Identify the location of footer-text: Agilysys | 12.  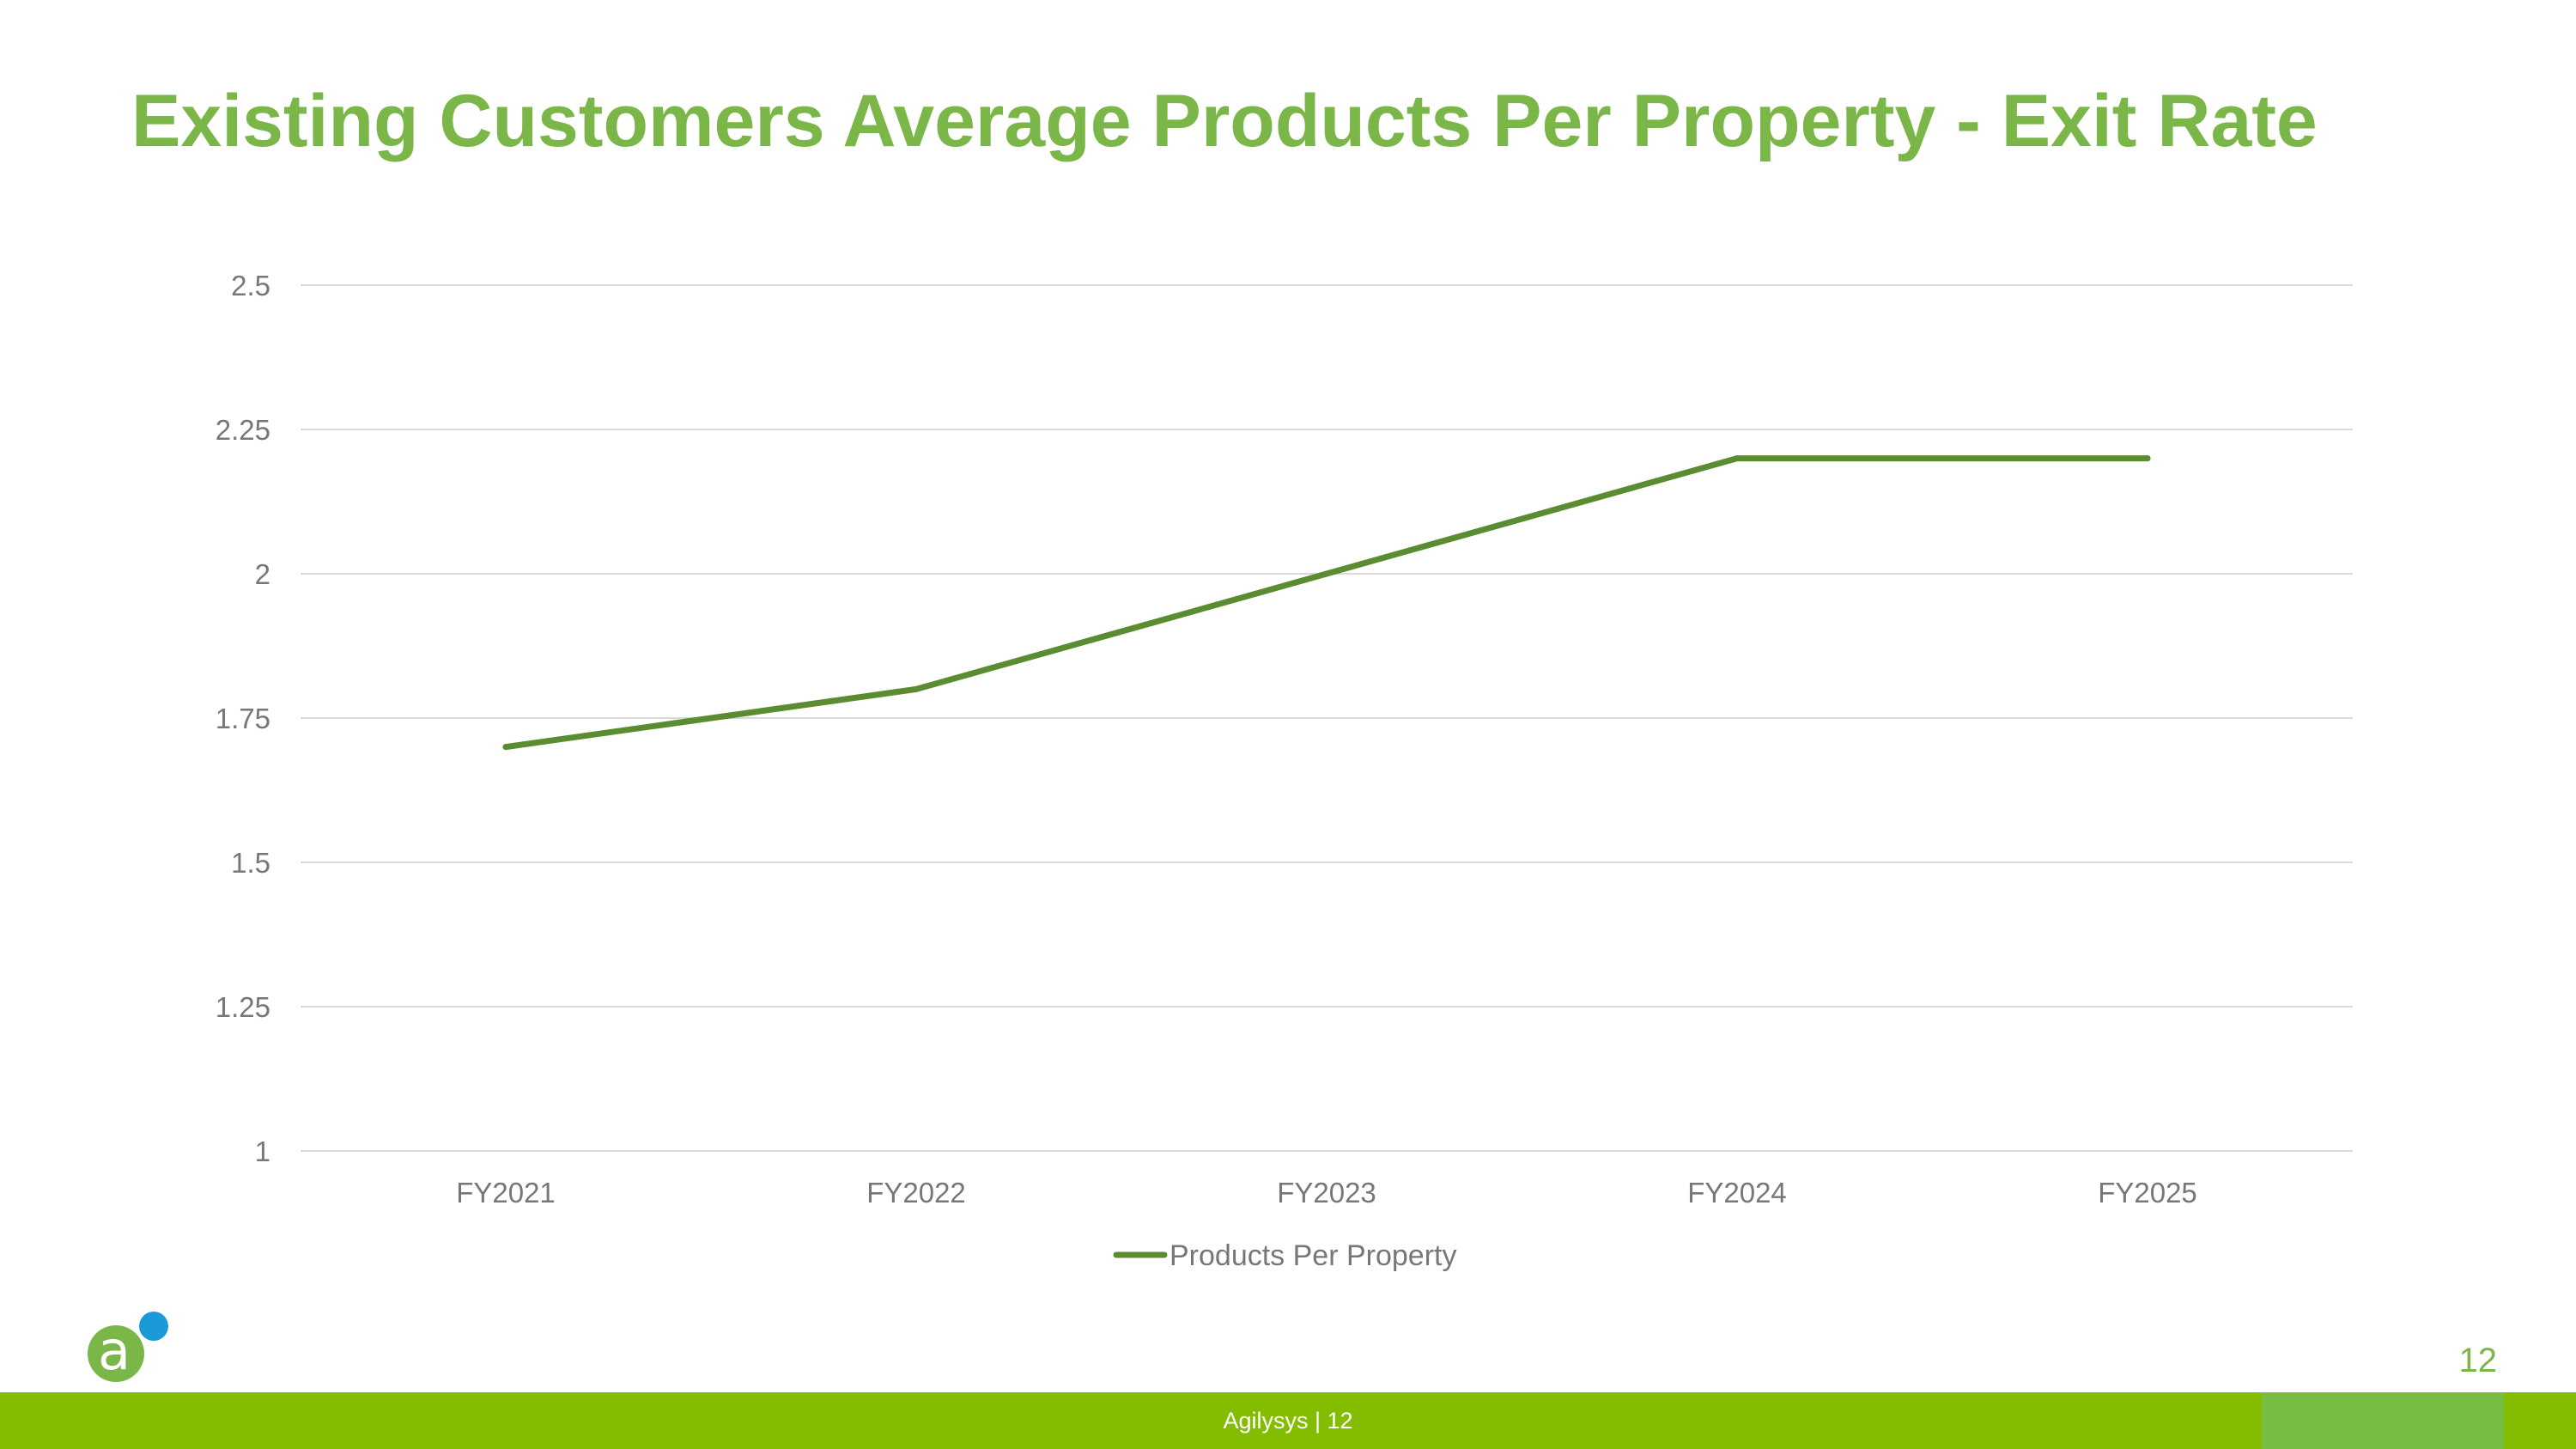
(1288, 1421).